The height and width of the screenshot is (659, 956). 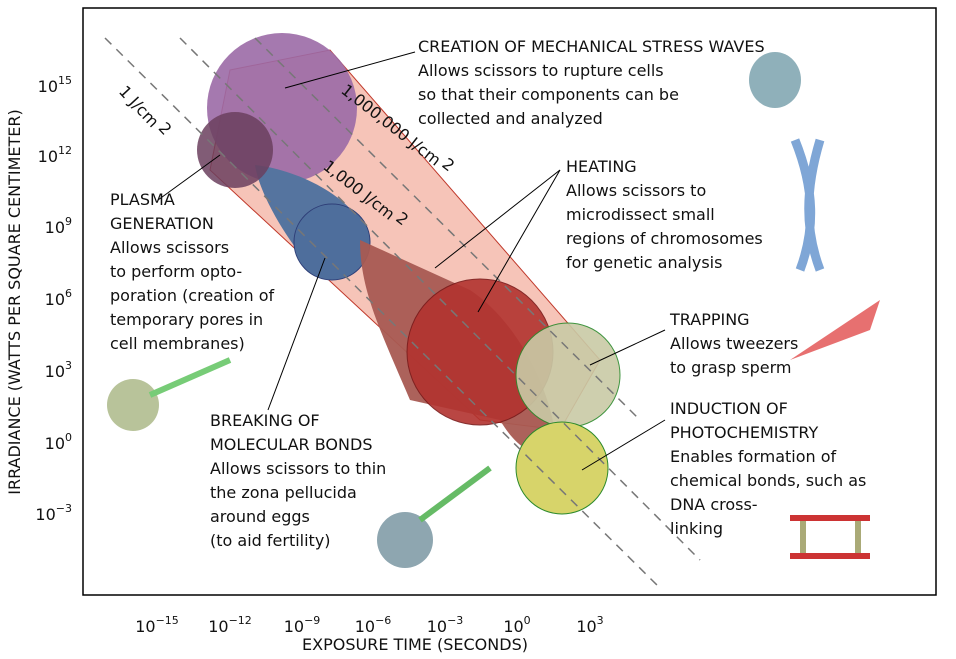 I want to click on trapping-circle, so click(x=568, y=375).